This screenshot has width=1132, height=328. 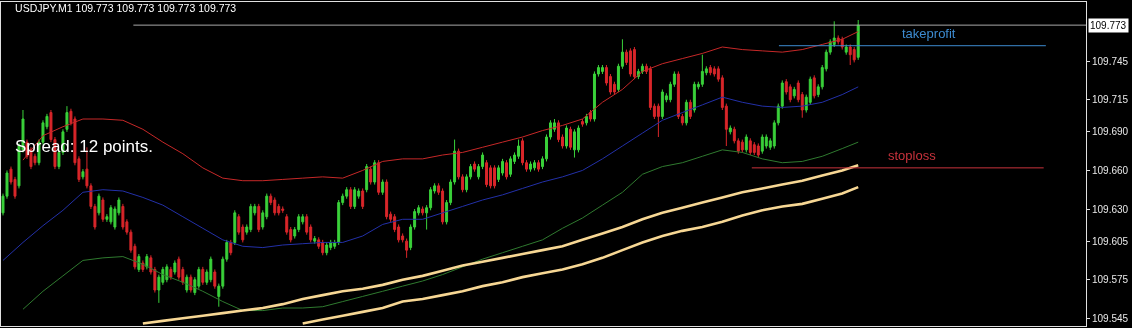 I want to click on chart-title: USDJPY.M1 109.773 109.773 109.773 109.773, so click(x=126, y=8).